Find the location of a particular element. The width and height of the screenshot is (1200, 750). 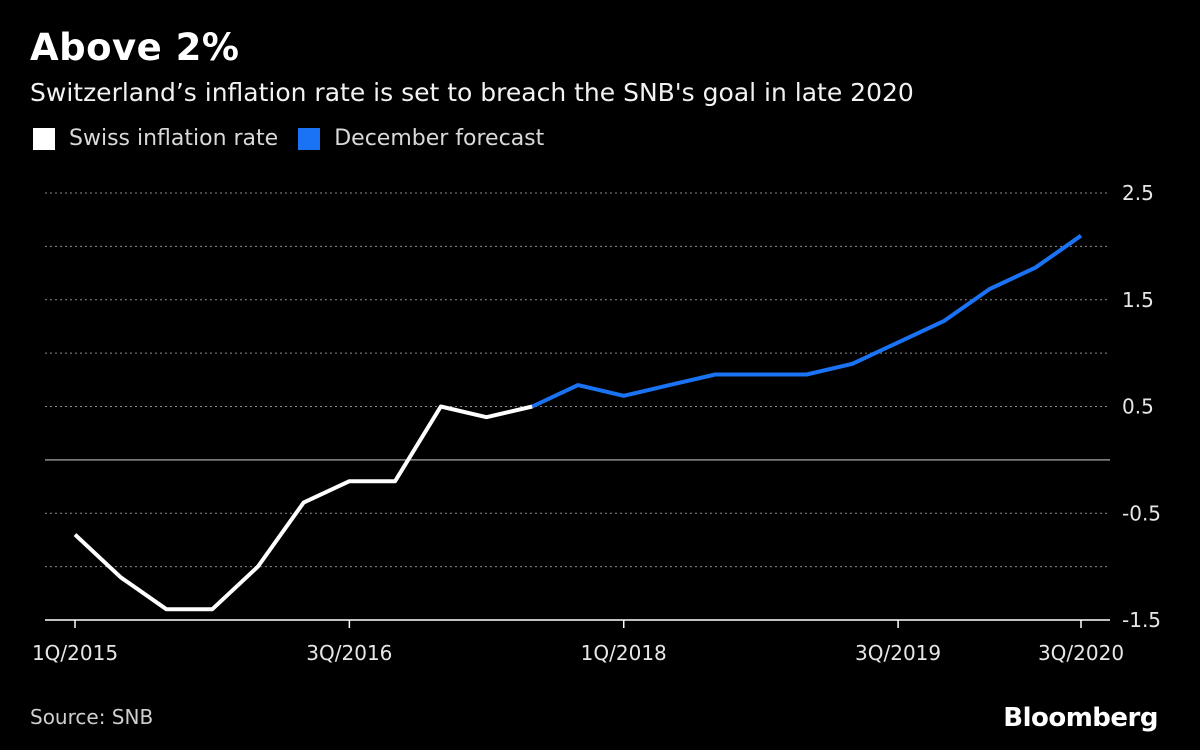

x-tick-label: 3Q/2016 is located at coordinates (349, 653).